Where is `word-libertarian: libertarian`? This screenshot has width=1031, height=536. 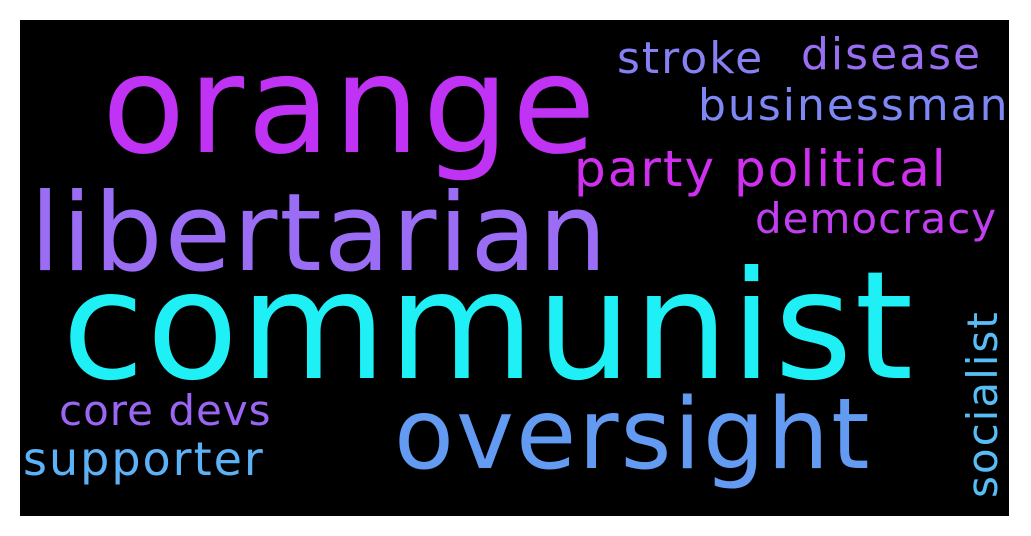
word-libertarian: libertarian is located at coordinates (319, 233).